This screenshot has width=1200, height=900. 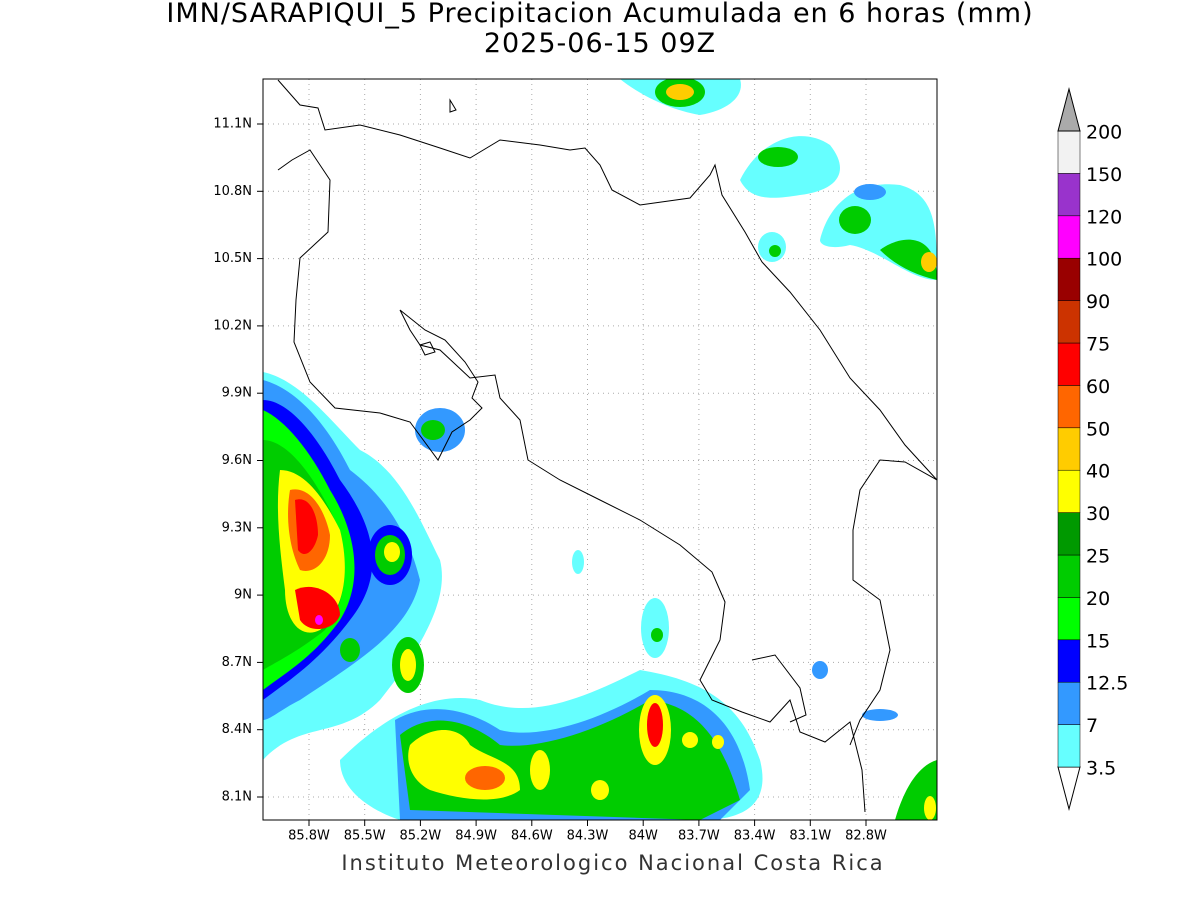 What do you see at coordinates (1098, 387) in the screenshot?
I see `colorbar-label: 60` at bounding box center [1098, 387].